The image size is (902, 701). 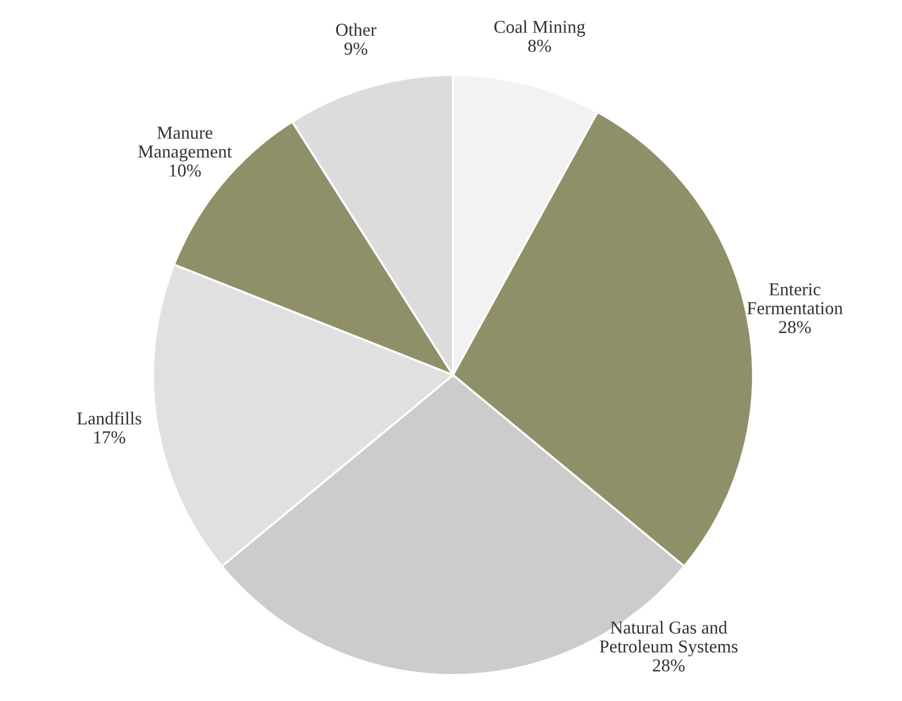 I want to click on slice-label: Landfills 17%, so click(x=109, y=428).